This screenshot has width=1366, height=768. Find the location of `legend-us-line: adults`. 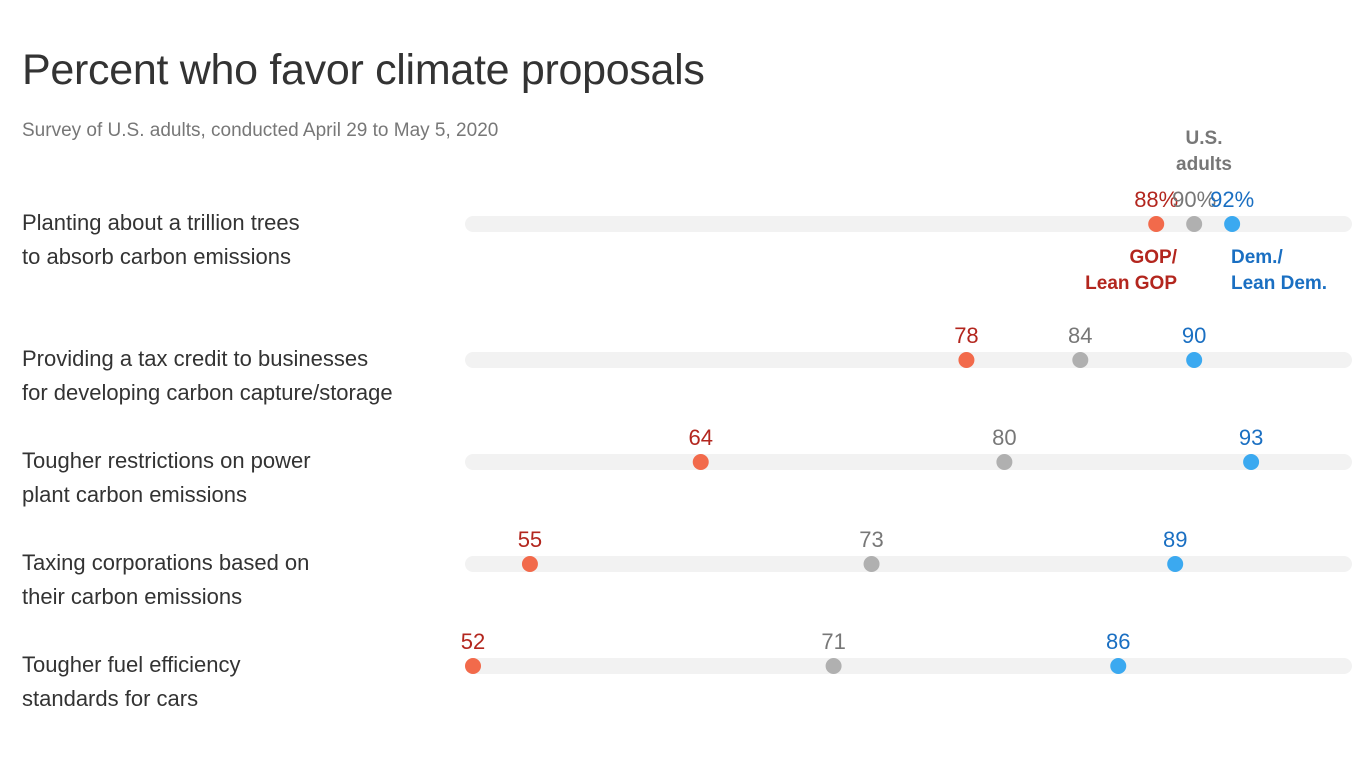

legend-us-line: adults is located at coordinates (1204, 164).